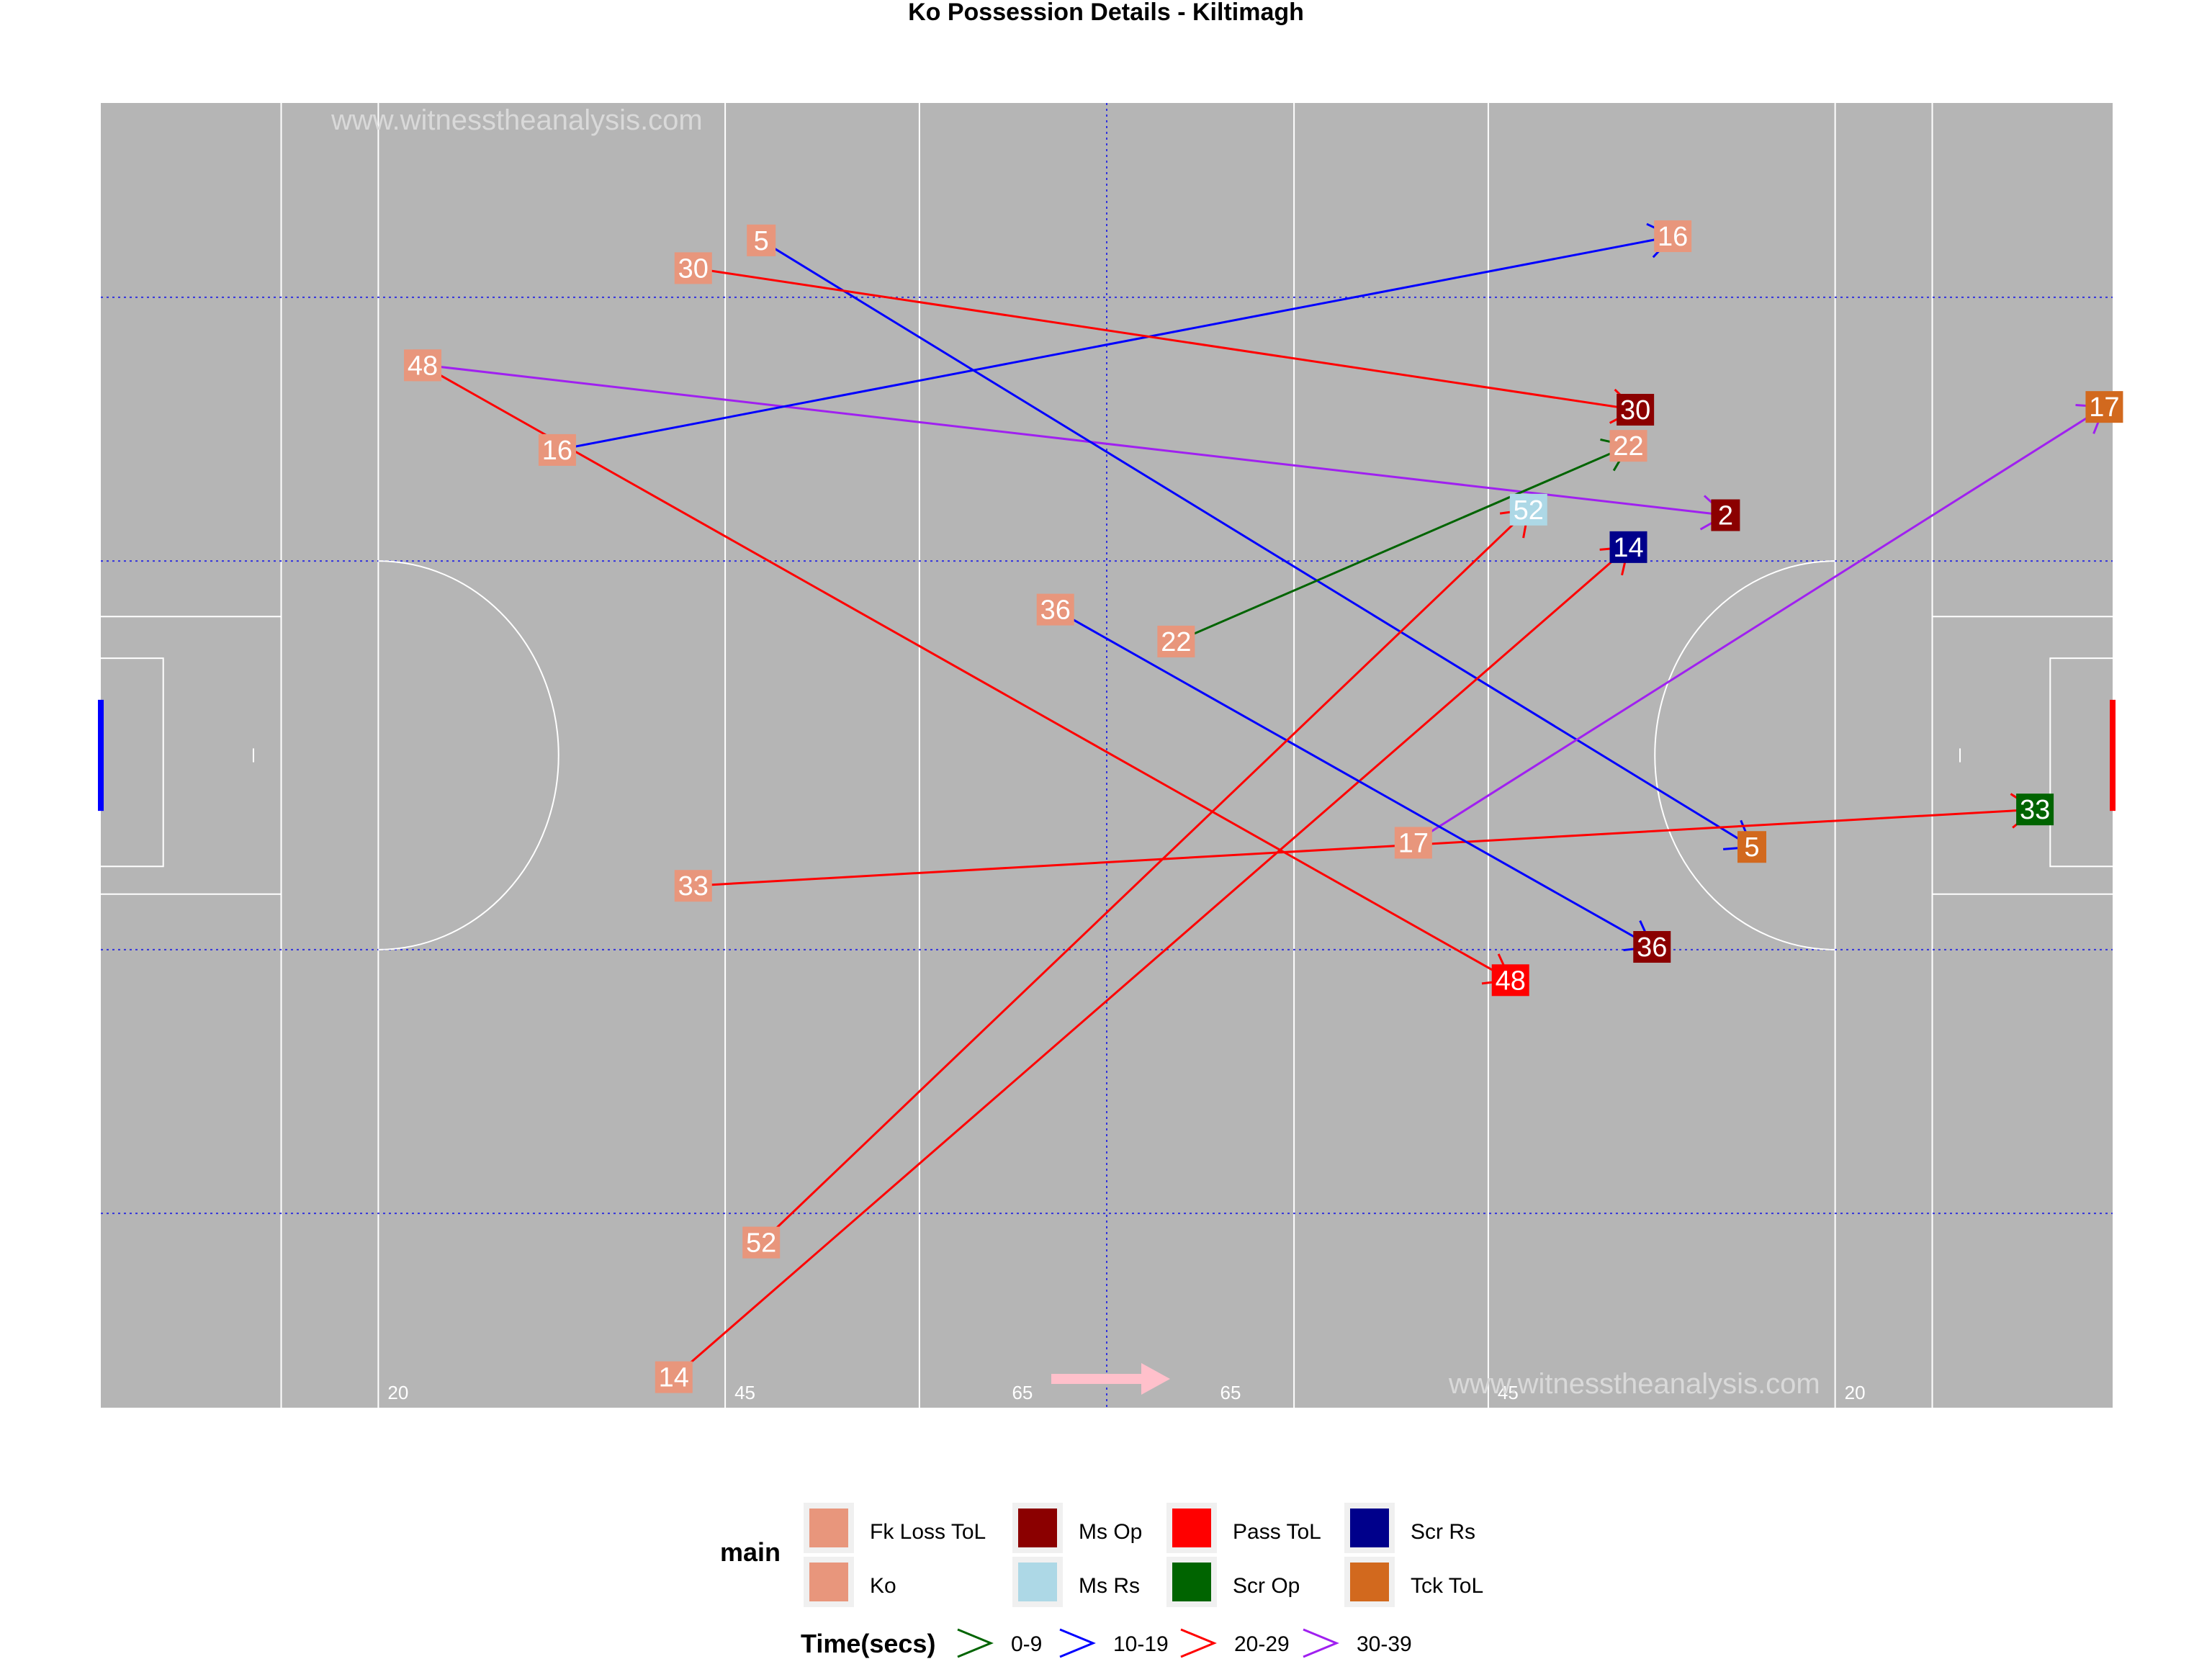 This screenshot has height=1659, width=2212. I want to click on legend-time-label: 30-39, so click(1384, 1644).